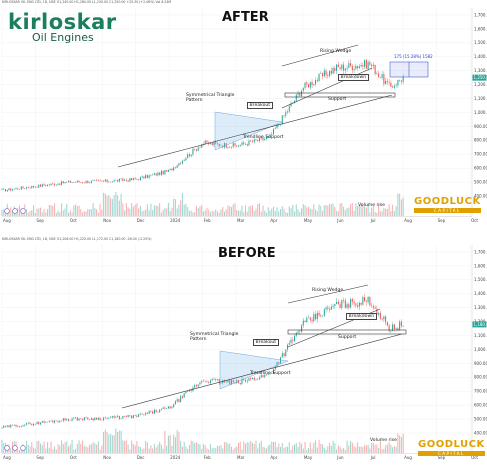 This screenshot has height=474, width=487. I want to click on x-tick-label: Dec, so click(141, 220).